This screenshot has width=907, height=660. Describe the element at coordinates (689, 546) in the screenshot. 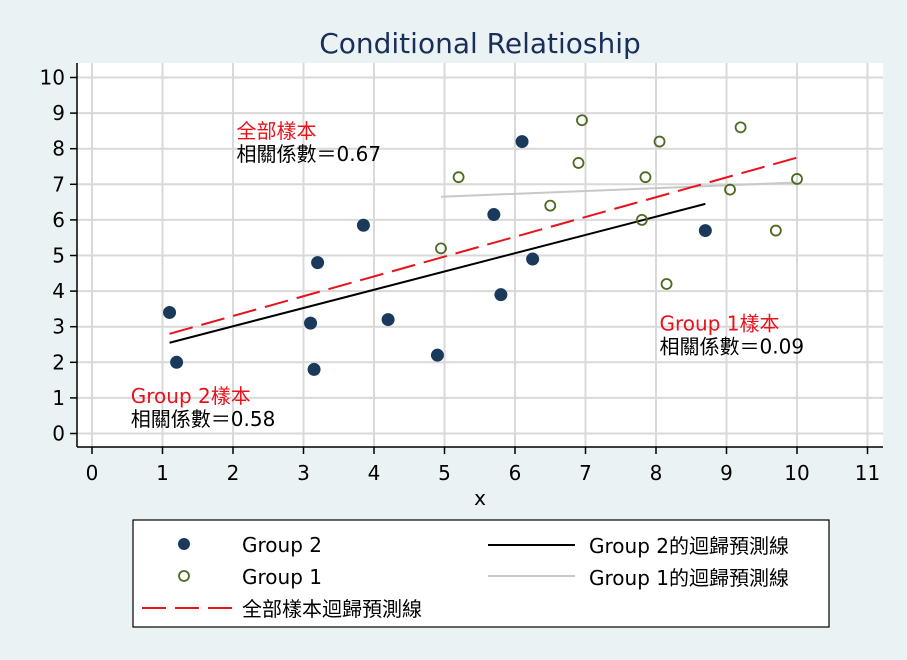

I see `legend-group2-fit-label: Group 2的迴歸預測線` at that location.